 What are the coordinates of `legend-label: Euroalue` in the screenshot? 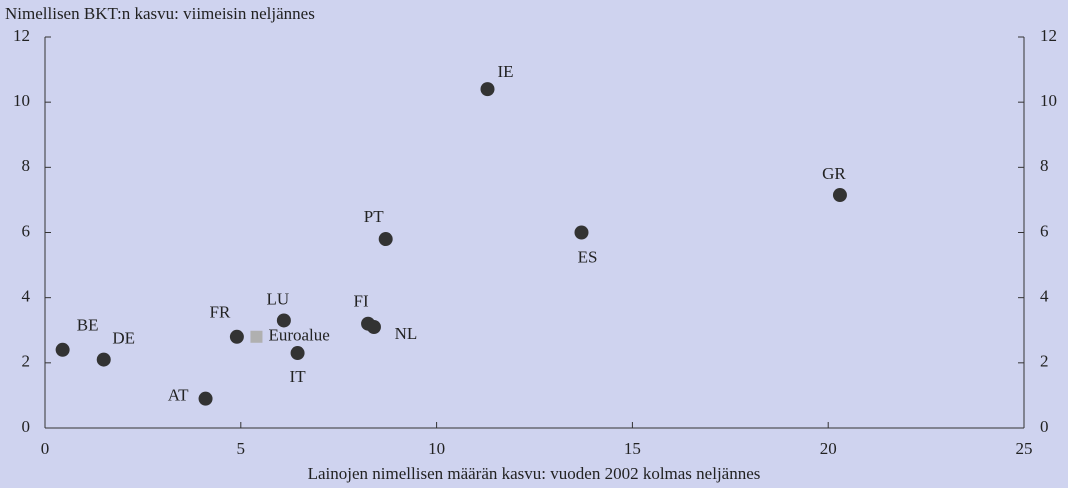 It's located at (298, 335).